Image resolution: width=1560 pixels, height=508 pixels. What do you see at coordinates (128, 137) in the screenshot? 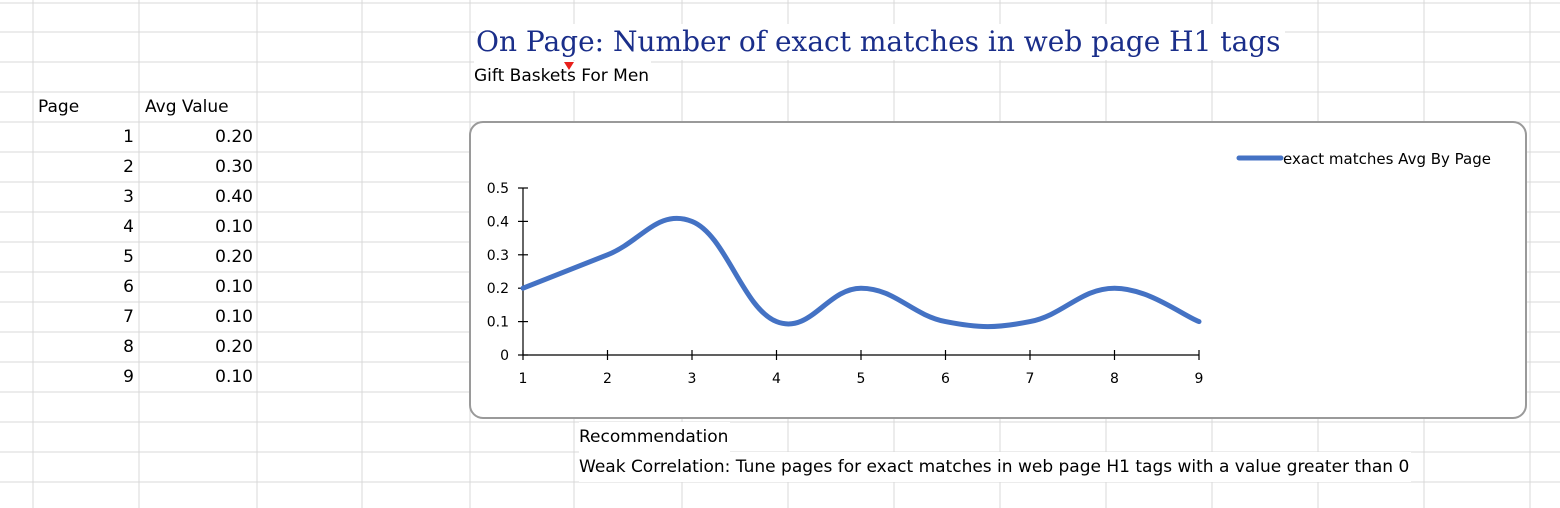
I see `page-cell: 1` at bounding box center [128, 137].